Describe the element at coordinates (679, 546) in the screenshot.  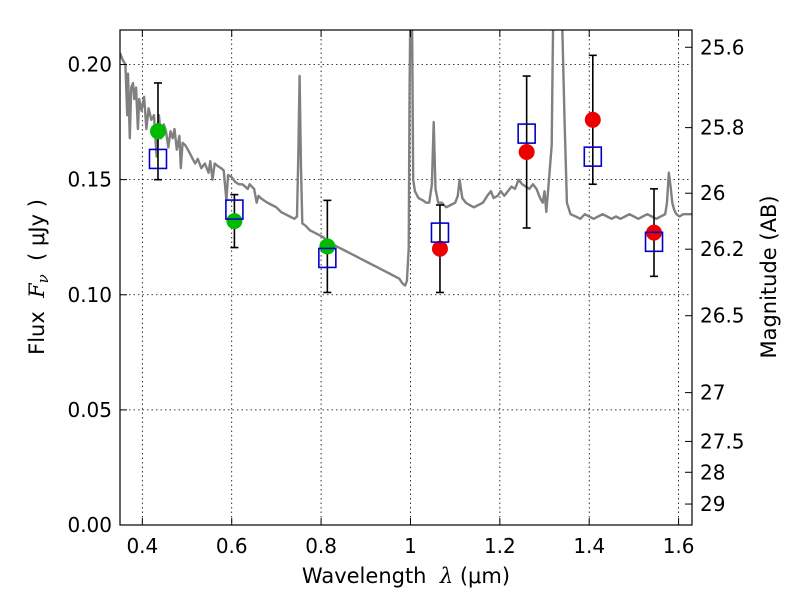
I see `x-tick-label: 1.6` at that location.